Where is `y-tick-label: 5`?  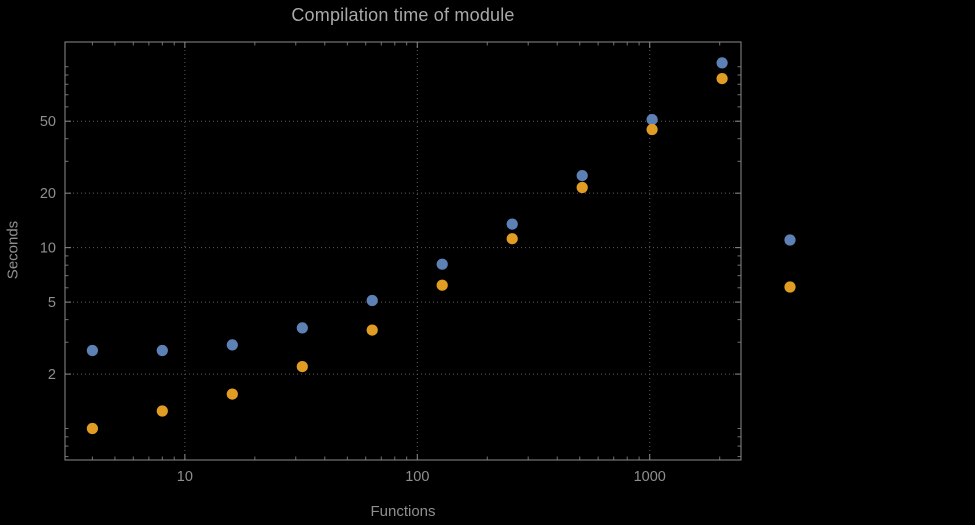
y-tick-label: 5 is located at coordinates (52, 303).